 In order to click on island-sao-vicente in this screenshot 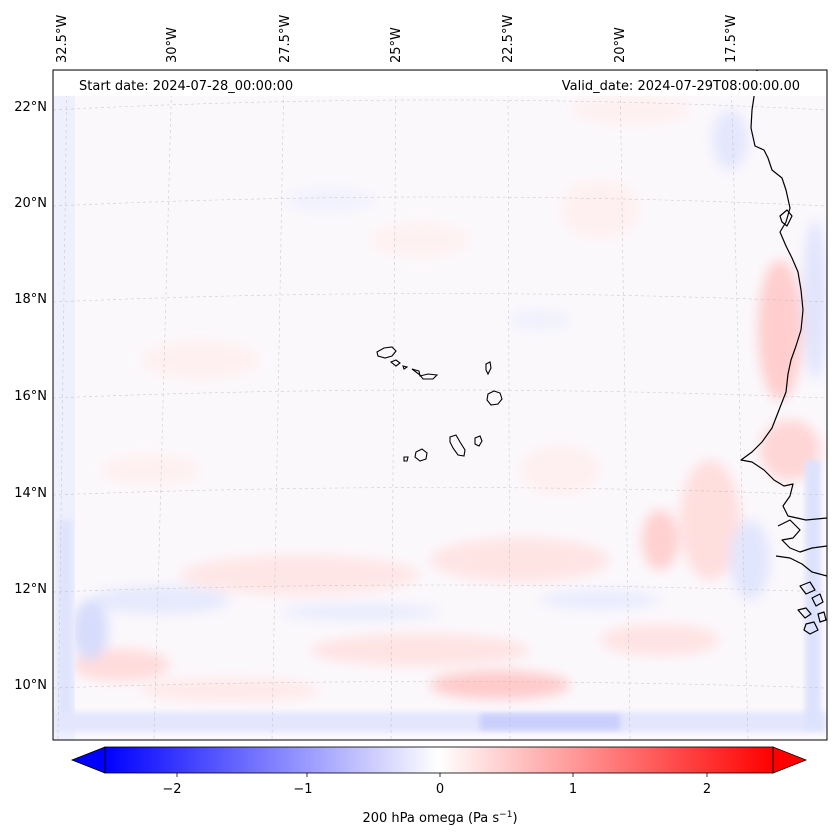, I will do `click(395, 363)`.